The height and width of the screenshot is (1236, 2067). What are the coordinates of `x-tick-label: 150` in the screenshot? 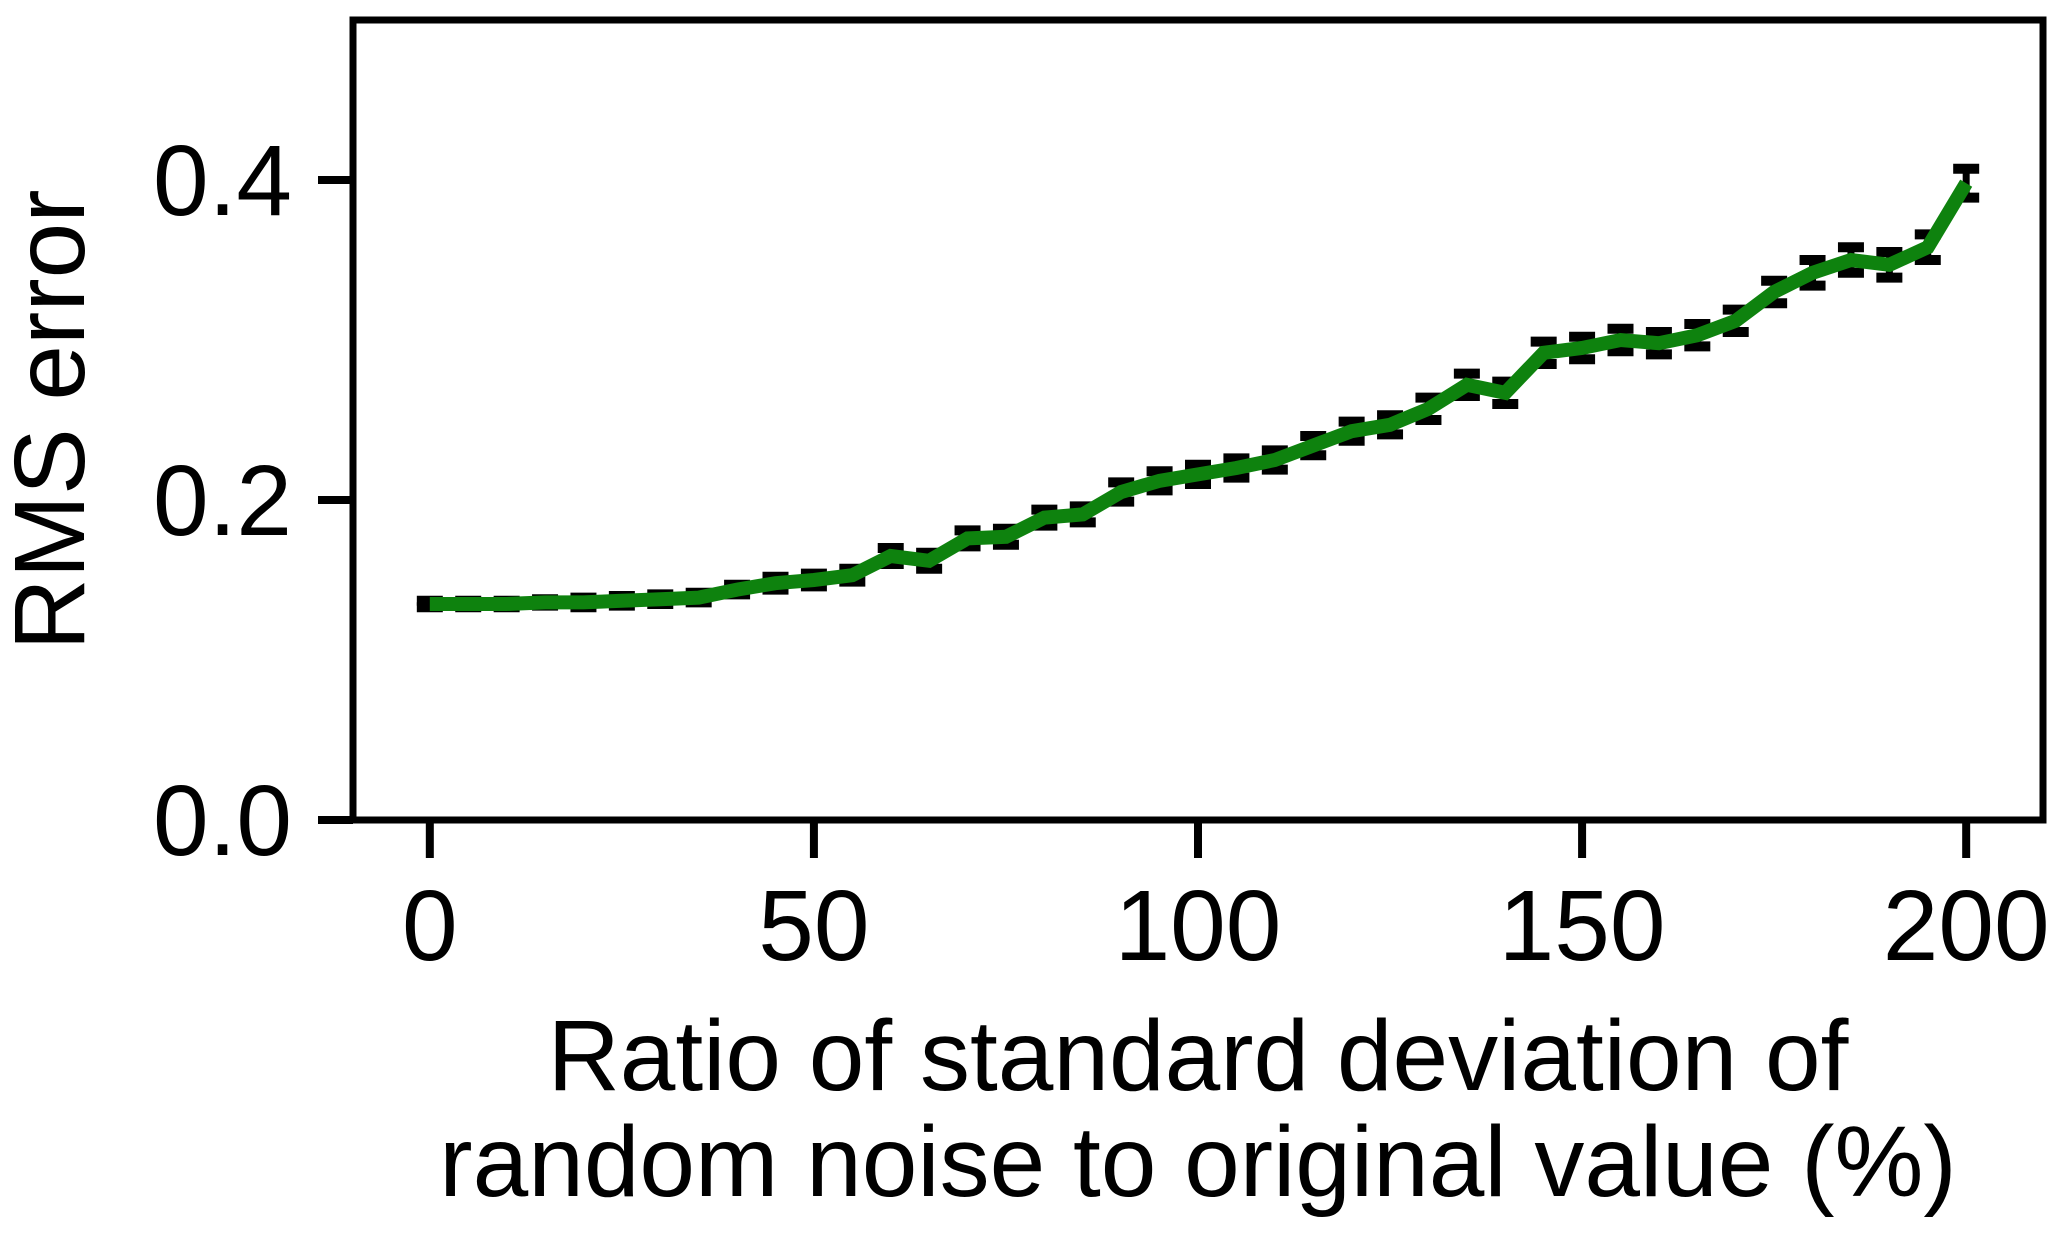 It's located at (1582, 926).